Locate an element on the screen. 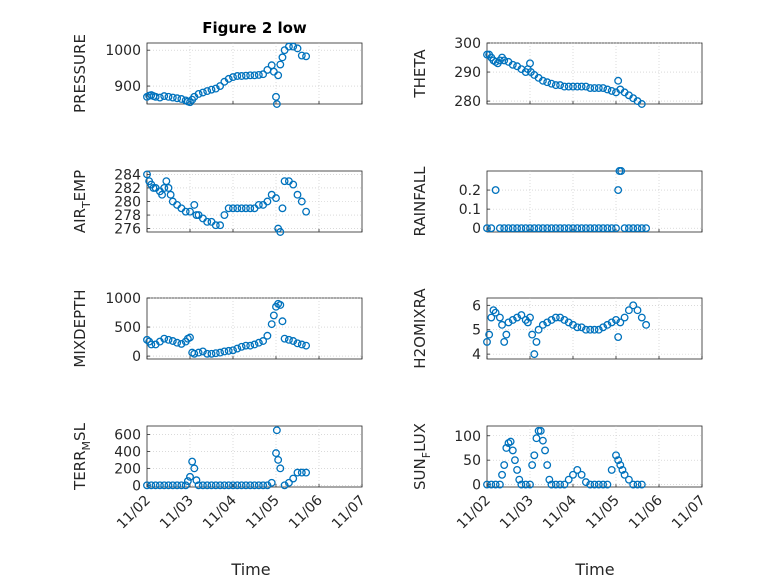 Image resolution: width=778 pixels, height=583 pixels. subplot-mixdepth: 0 500 1000 MIXDEPTH is located at coordinates (217, 328).